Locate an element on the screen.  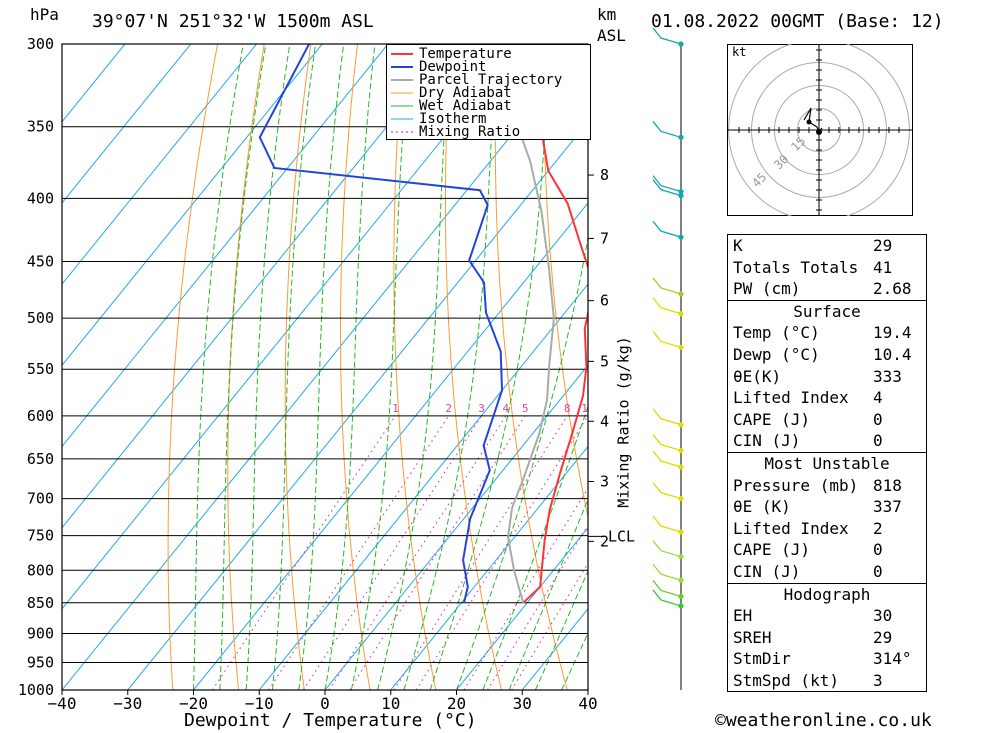
pressure-tick-label: 650 is located at coordinates (40, 459).